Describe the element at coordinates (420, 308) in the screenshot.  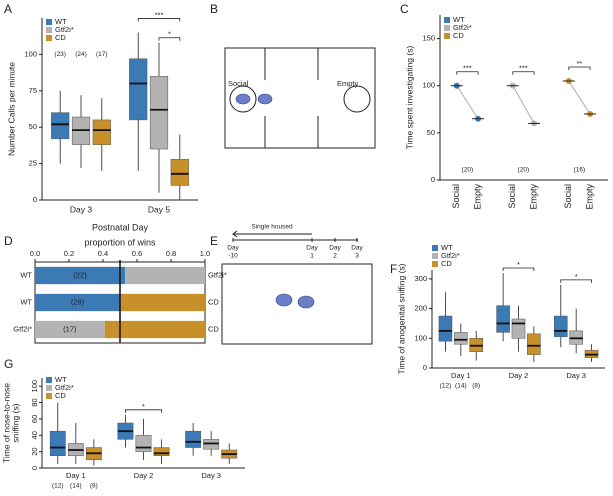
I see `y-tick-label: 200` at that location.